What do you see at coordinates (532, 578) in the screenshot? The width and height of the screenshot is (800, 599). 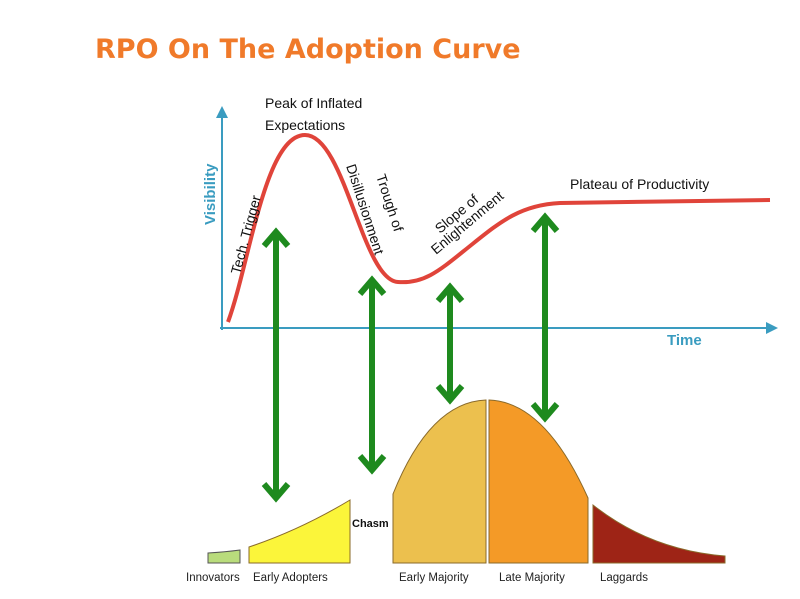 I see `label-late-majority: Late Majority` at bounding box center [532, 578].